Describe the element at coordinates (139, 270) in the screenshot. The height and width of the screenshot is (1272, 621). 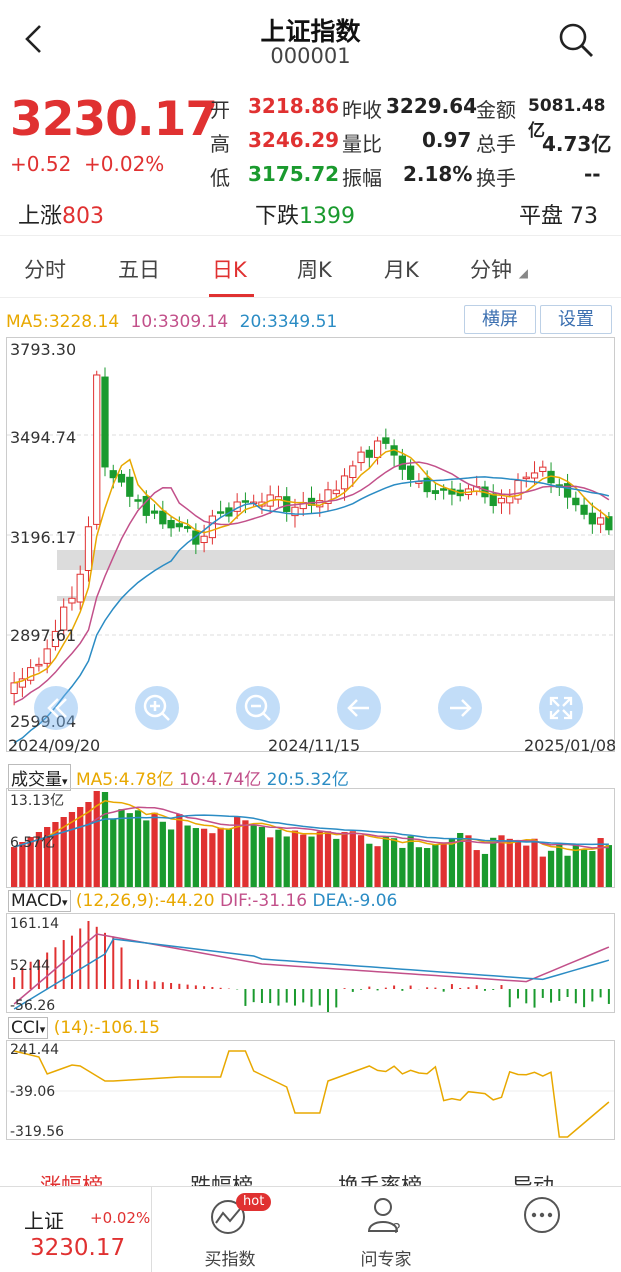
I see `tab-five-day: 五日` at that location.